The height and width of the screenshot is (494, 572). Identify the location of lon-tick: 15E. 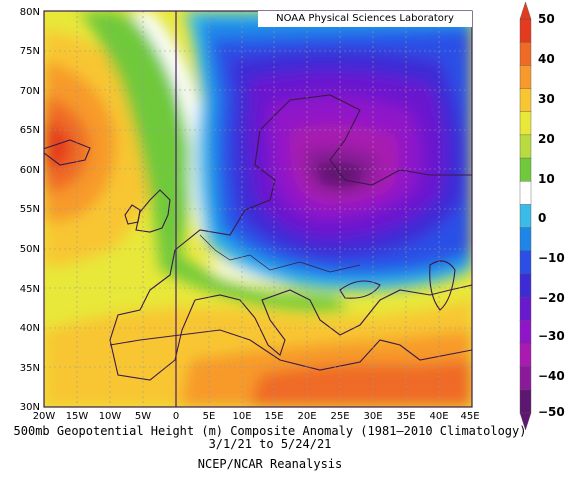
(273, 416).